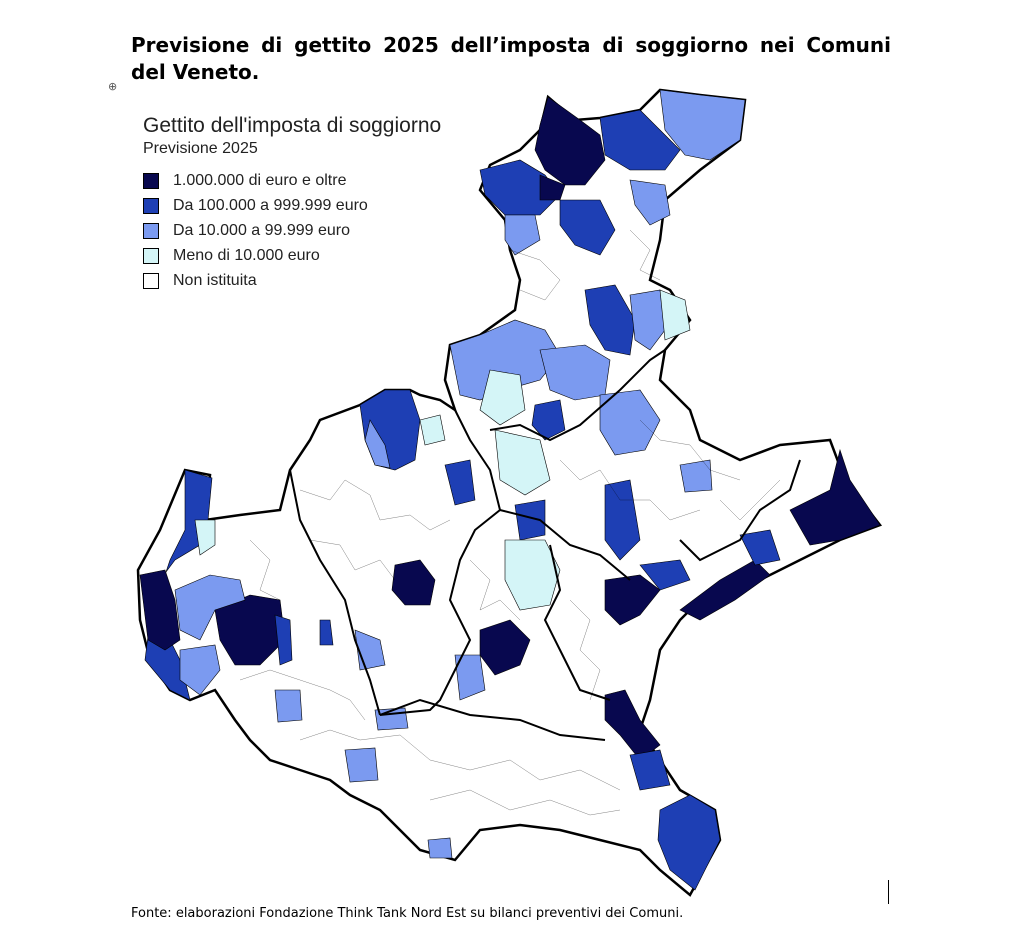  What do you see at coordinates (292, 125) in the screenshot?
I see `legend-title: Gettito dell'imposta di soggiorno` at bounding box center [292, 125].